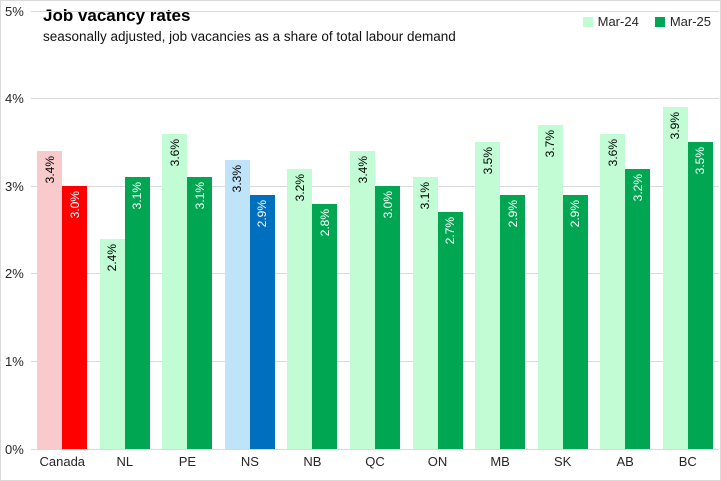  What do you see at coordinates (300, 308) in the screenshot?
I see `bar-nb-mar-24: 3.2%` at bounding box center [300, 308].